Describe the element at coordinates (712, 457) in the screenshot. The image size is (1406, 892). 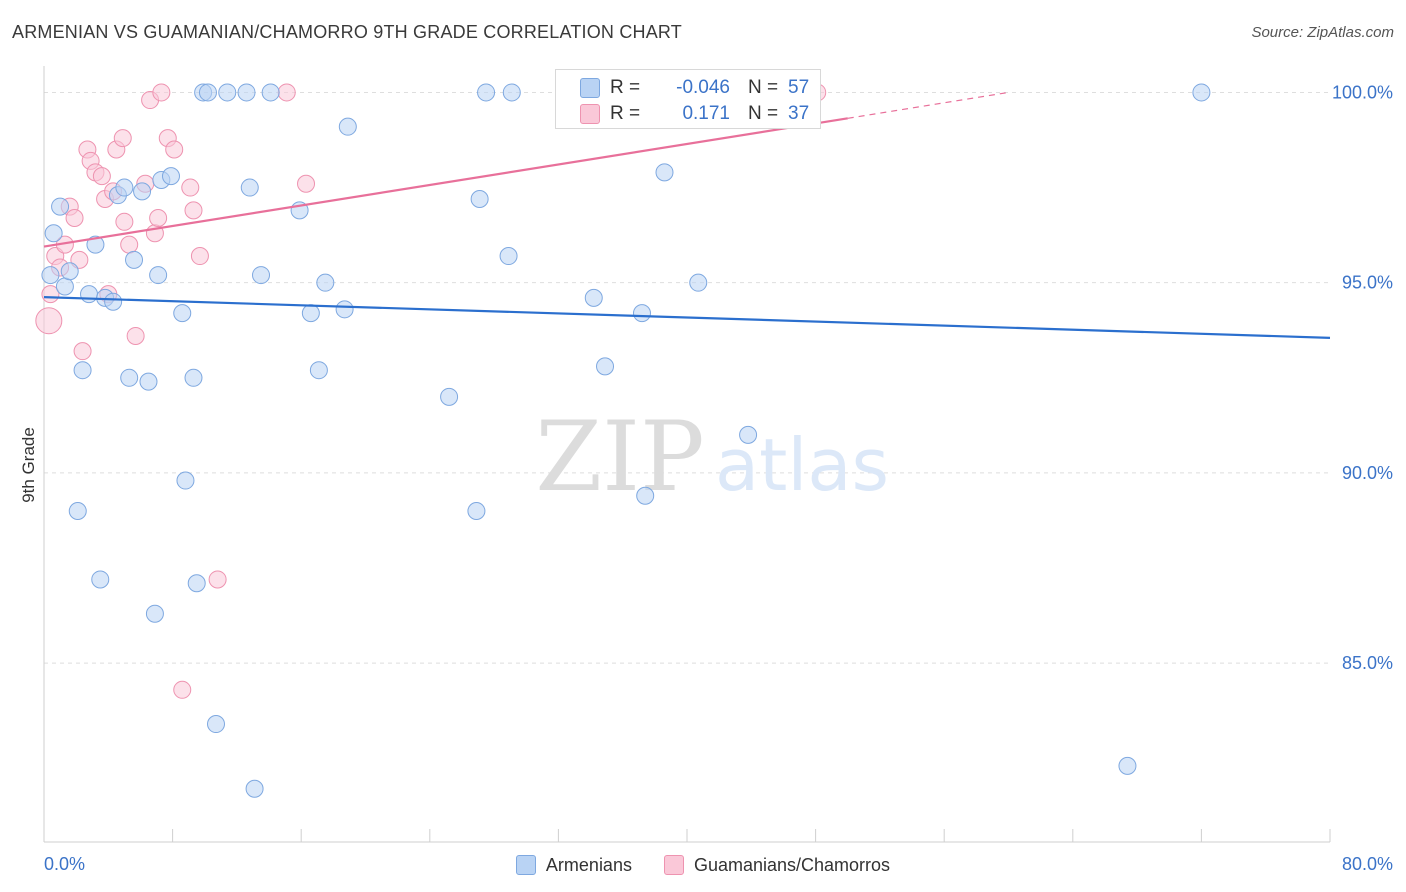
I see `watermark: ZIP atlas` at that location.